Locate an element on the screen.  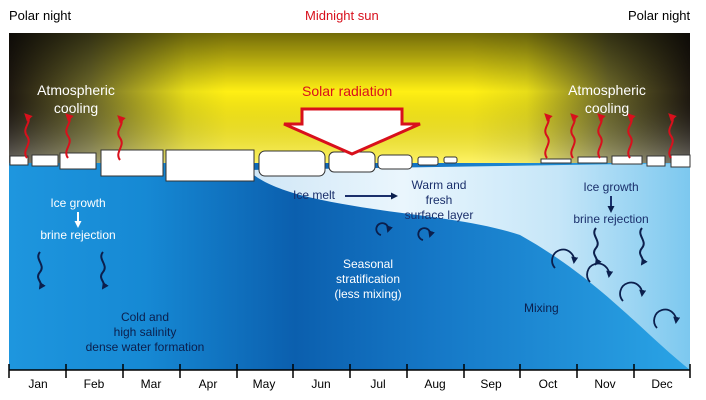
month-label-nov: Nov is located at coordinates (605, 384).